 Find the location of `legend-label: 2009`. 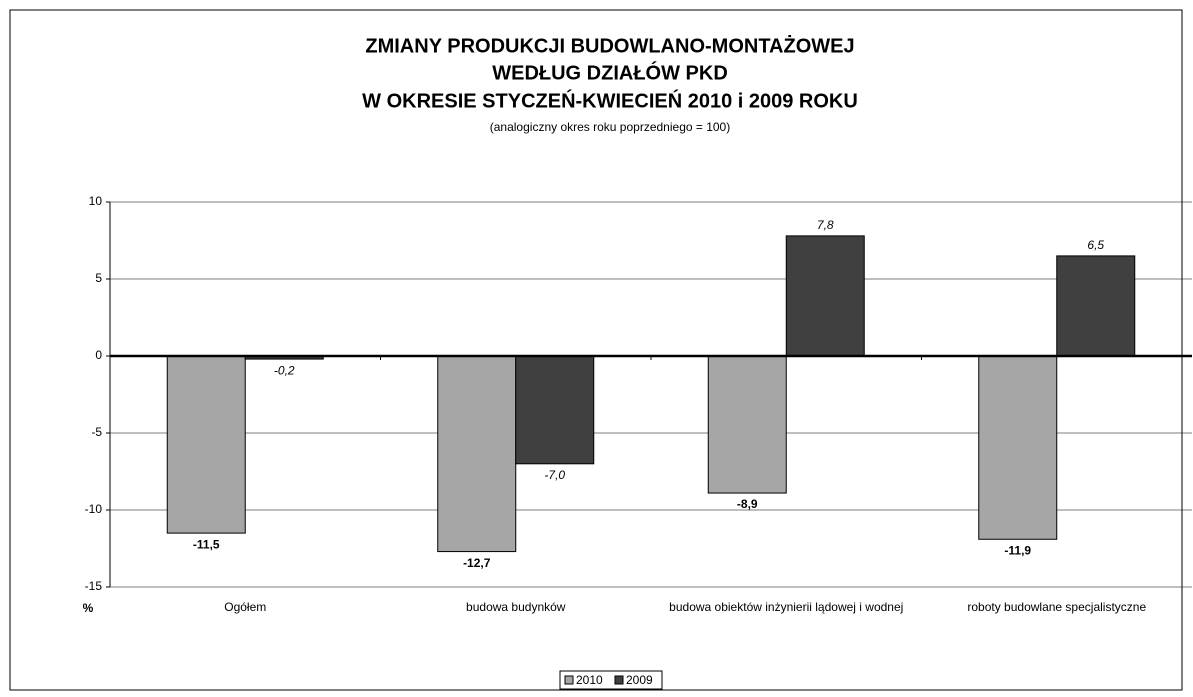

legend-label: 2009 is located at coordinates (639, 680).